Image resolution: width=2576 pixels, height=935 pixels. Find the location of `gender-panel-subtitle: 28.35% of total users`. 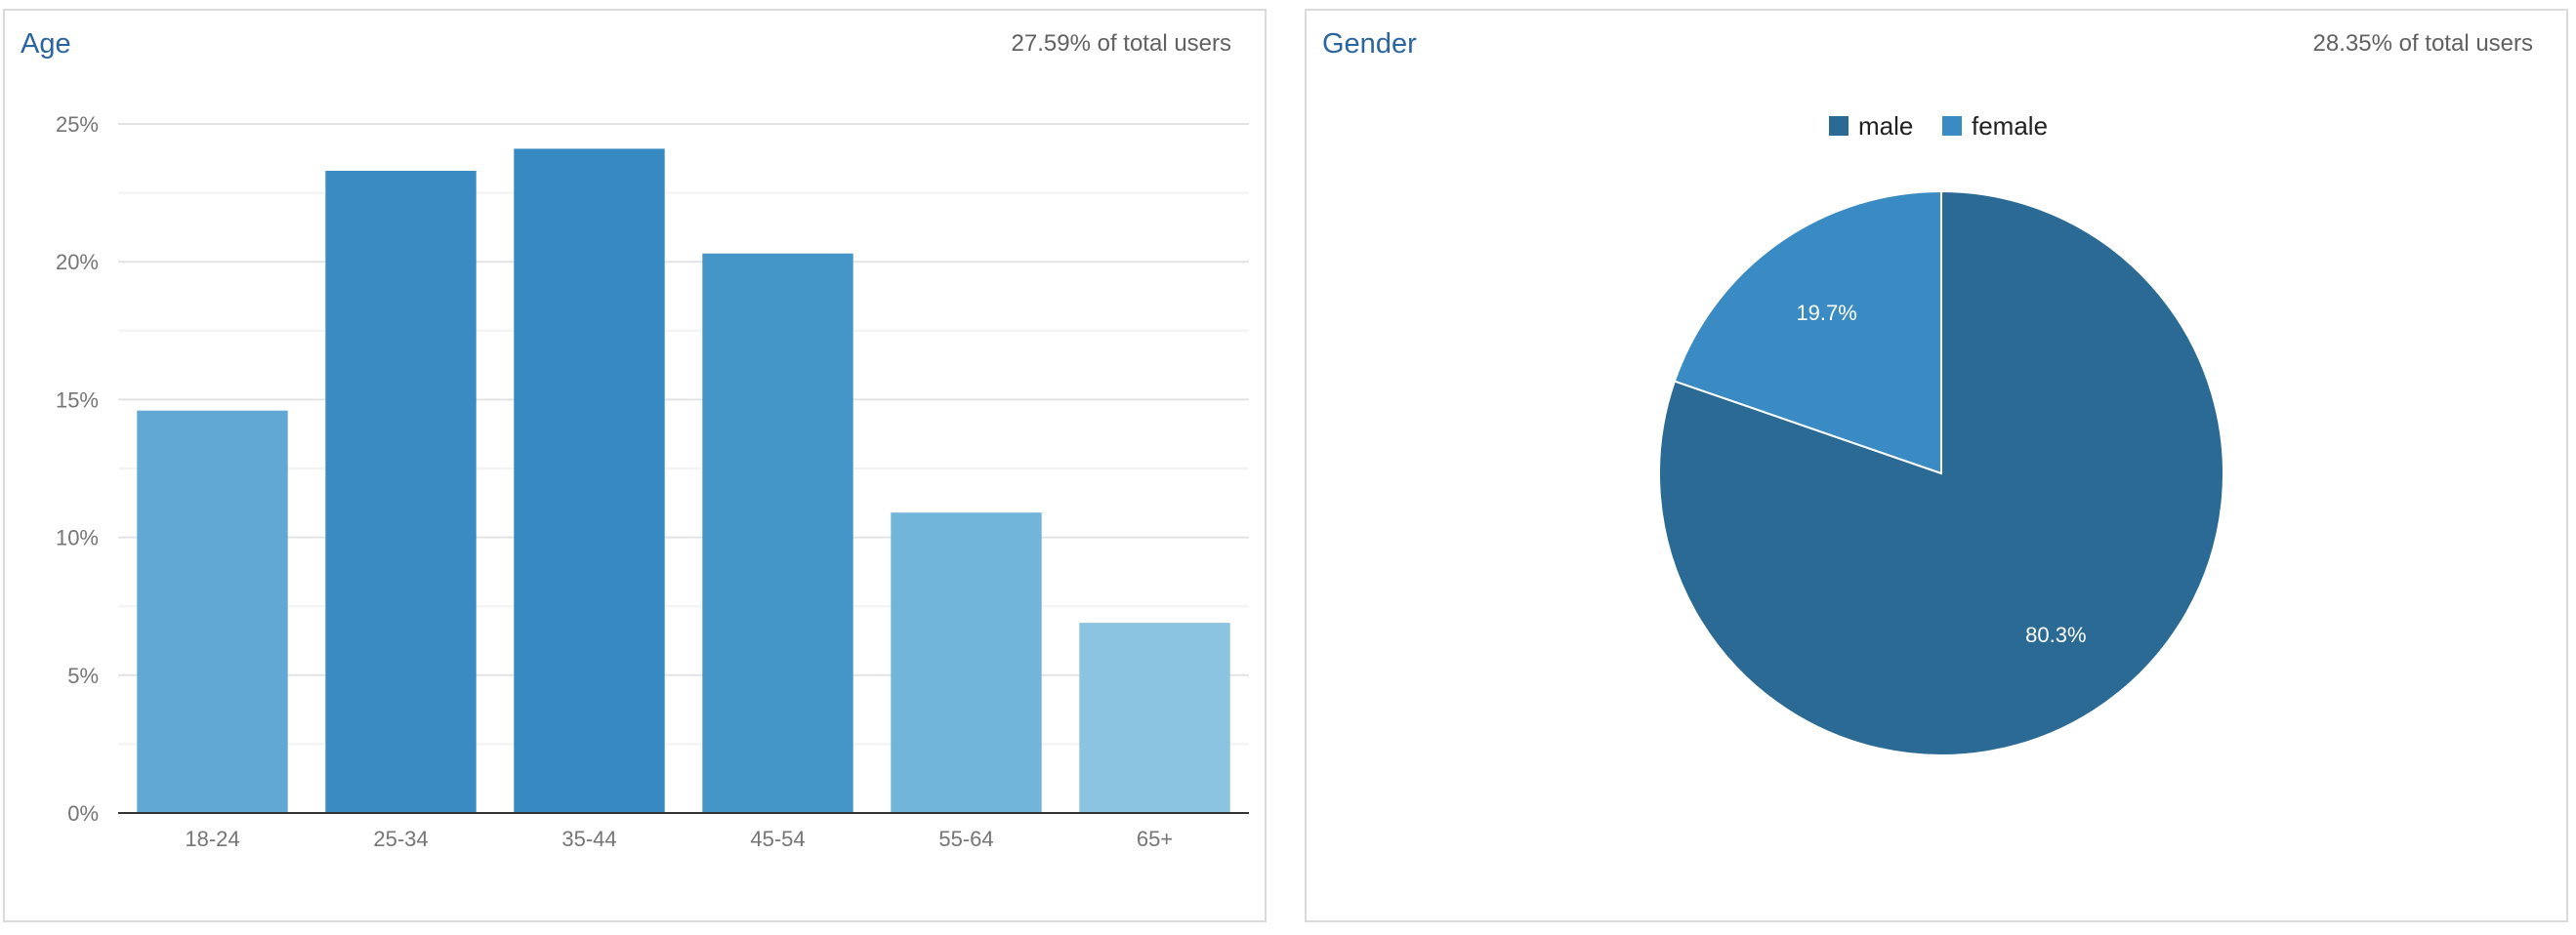

gender-panel-subtitle: 28.35% of total users is located at coordinates (2423, 43).